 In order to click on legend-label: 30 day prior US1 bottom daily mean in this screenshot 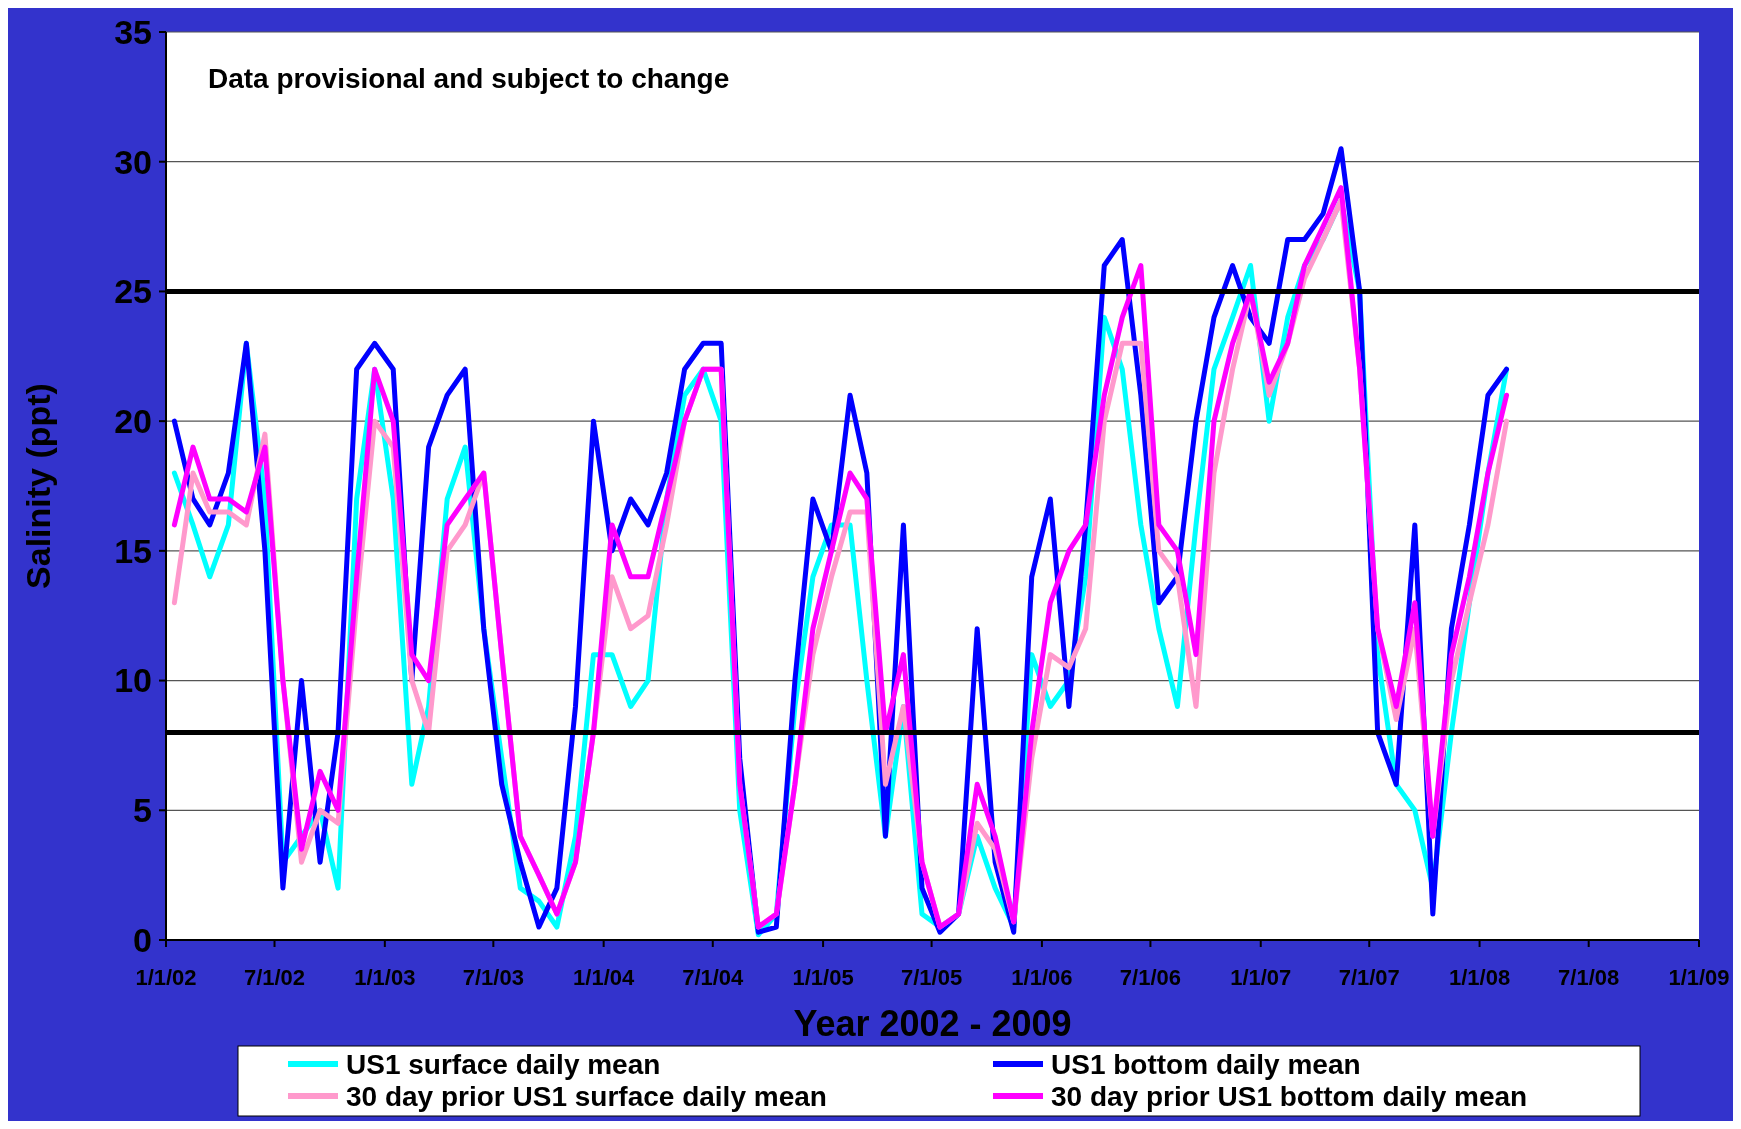, I will do `click(1289, 1096)`.